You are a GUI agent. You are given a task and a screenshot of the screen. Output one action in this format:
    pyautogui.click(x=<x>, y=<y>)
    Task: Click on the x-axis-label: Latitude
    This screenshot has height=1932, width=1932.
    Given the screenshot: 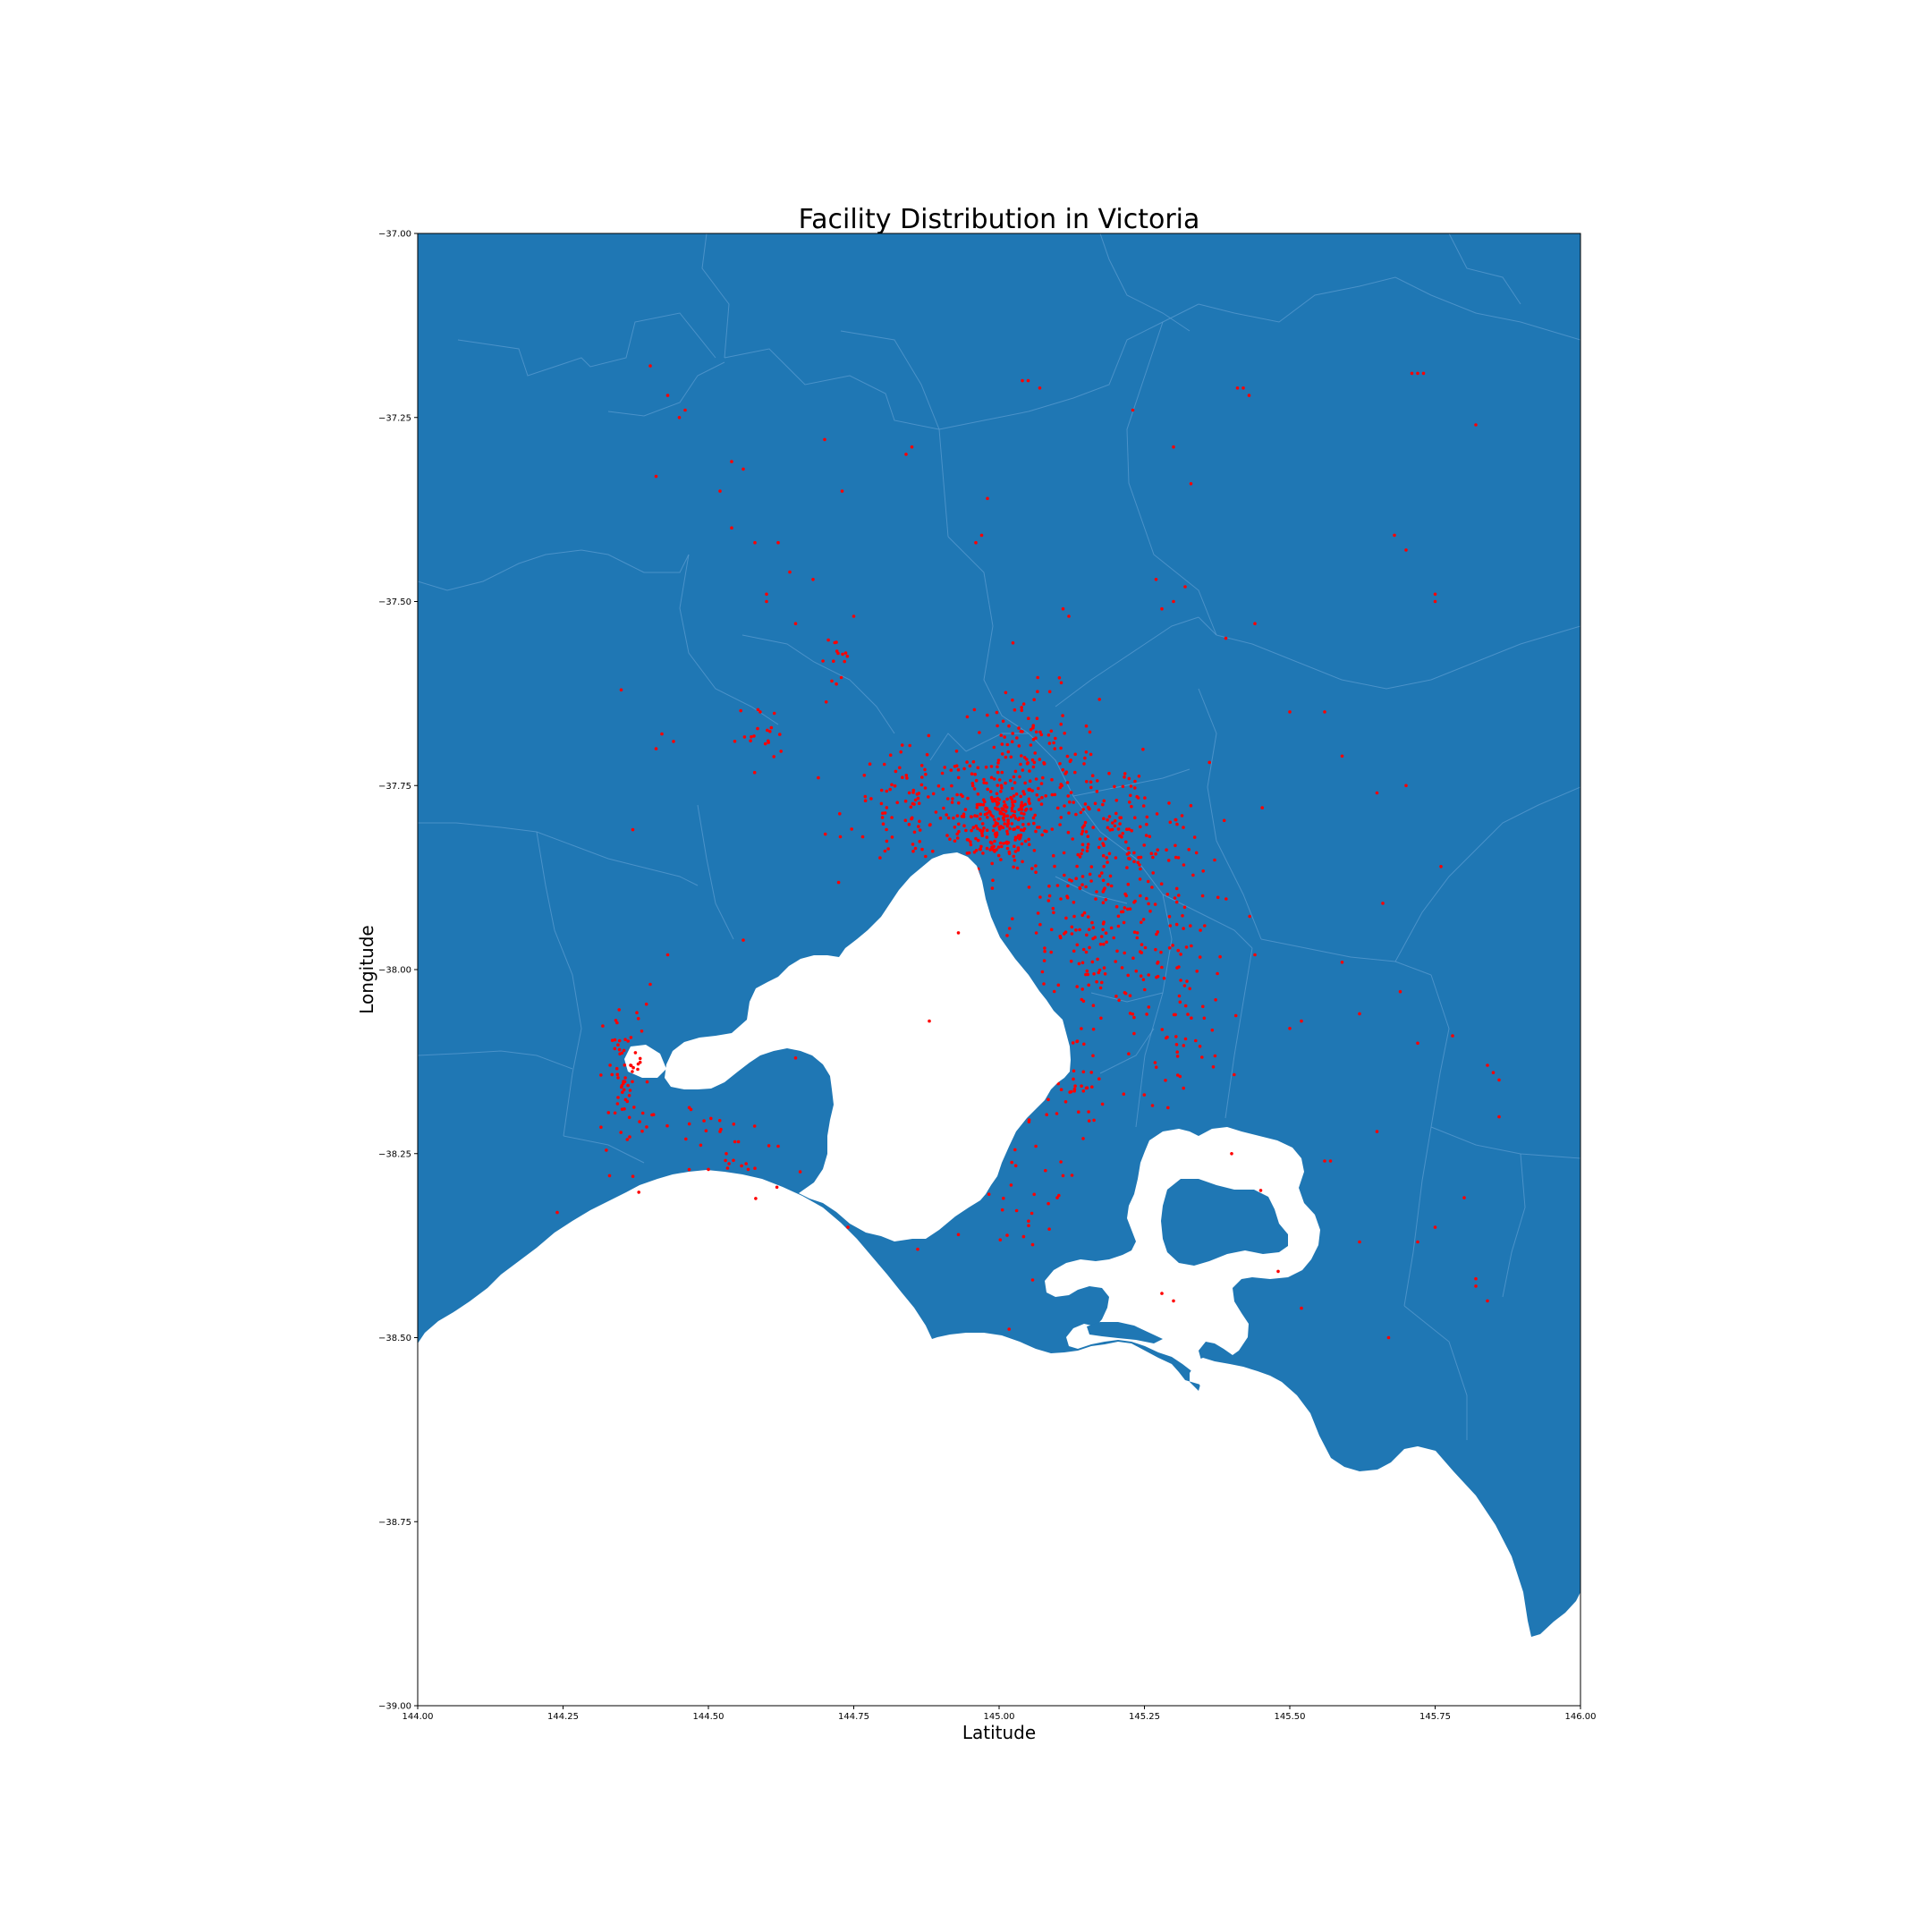 What is the action you would take?
    pyautogui.click(x=999, y=1732)
    